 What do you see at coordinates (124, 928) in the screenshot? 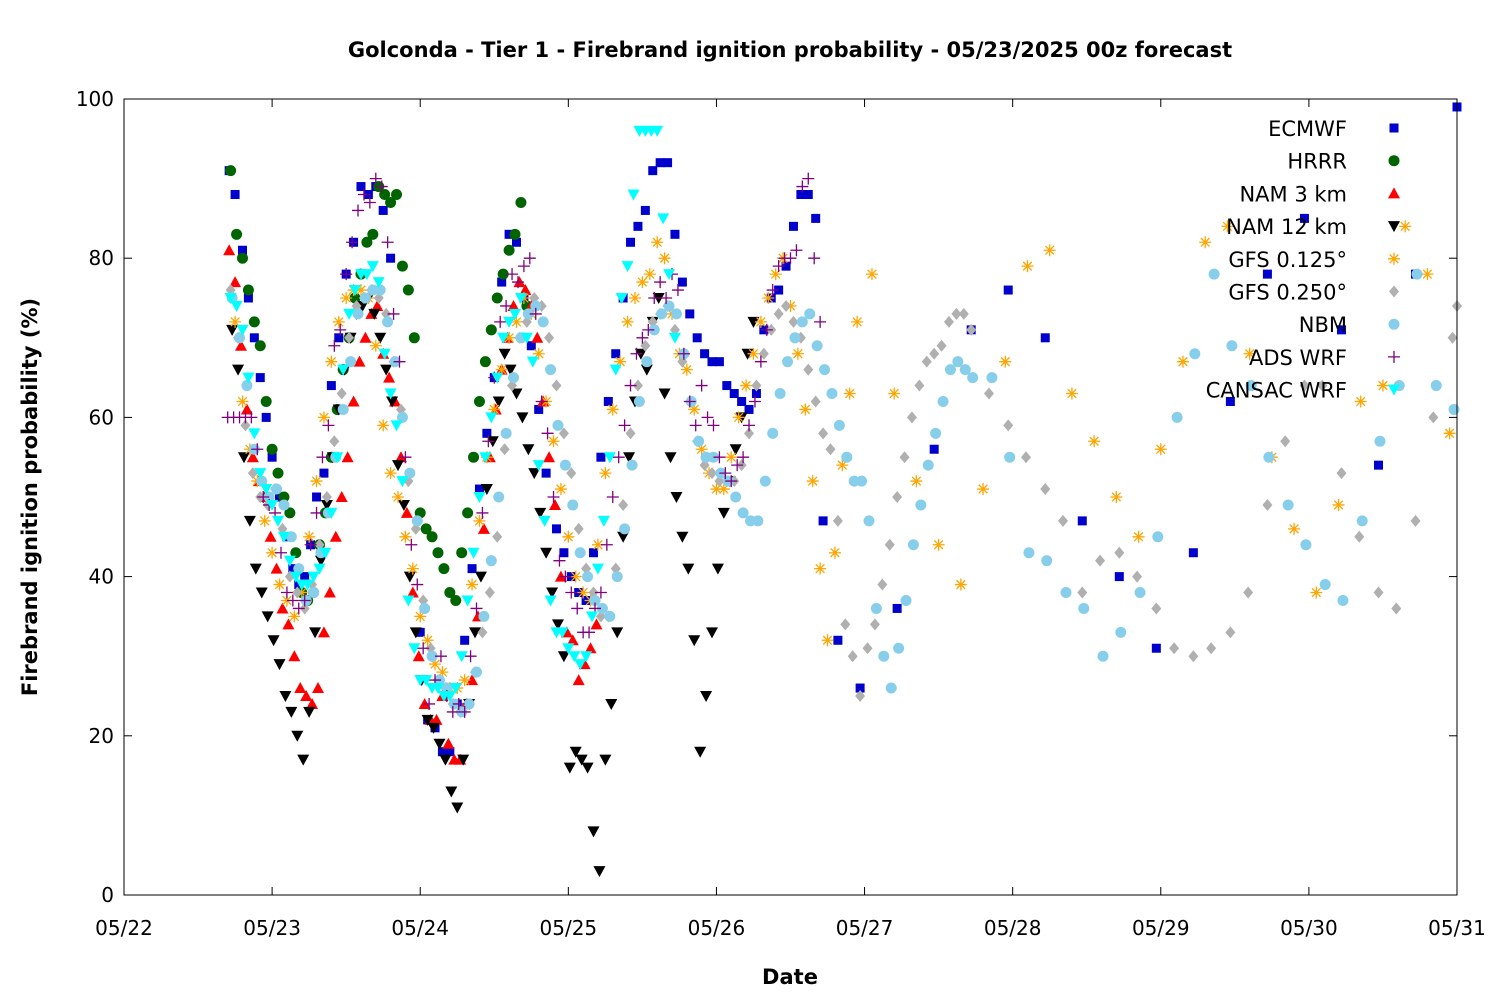
I see `x-tick-label: 05/22` at bounding box center [124, 928].